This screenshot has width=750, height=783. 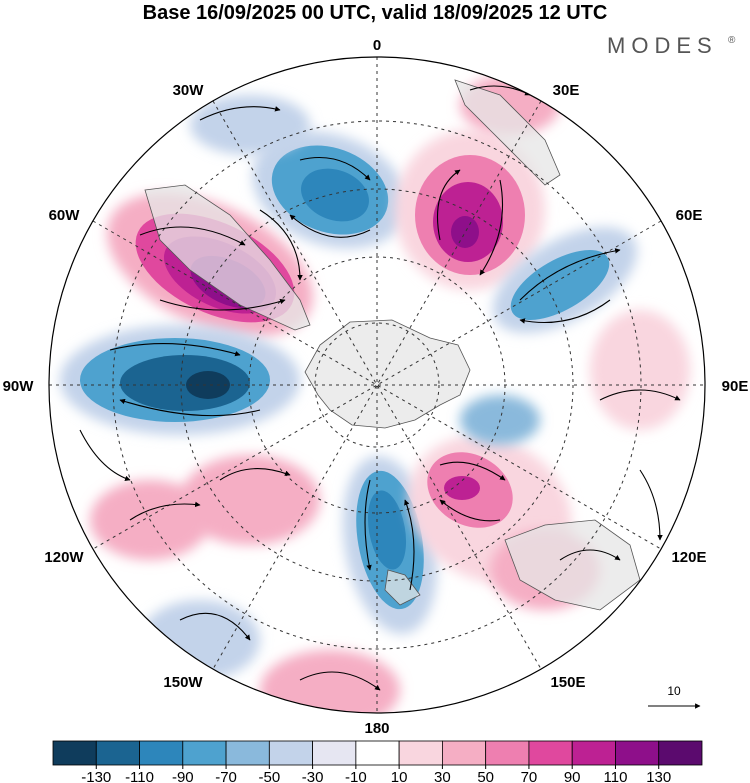 I want to click on colorbar-tick-label: -130, so click(x=96, y=776).